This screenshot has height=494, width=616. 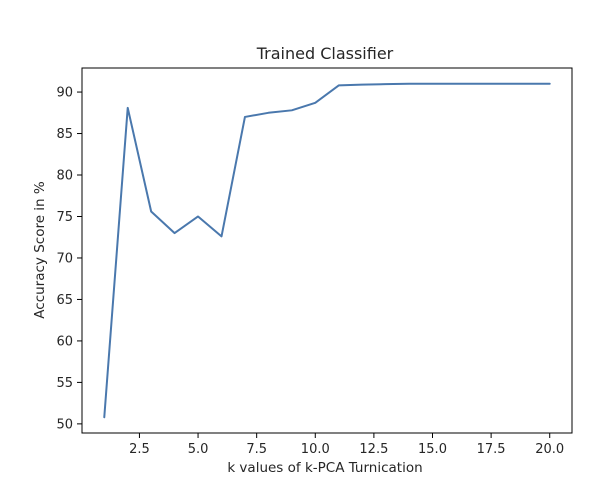 What do you see at coordinates (324, 468) in the screenshot?
I see `x-axis-label: k values of k-PCA Turnication` at bounding box center [324, 468].